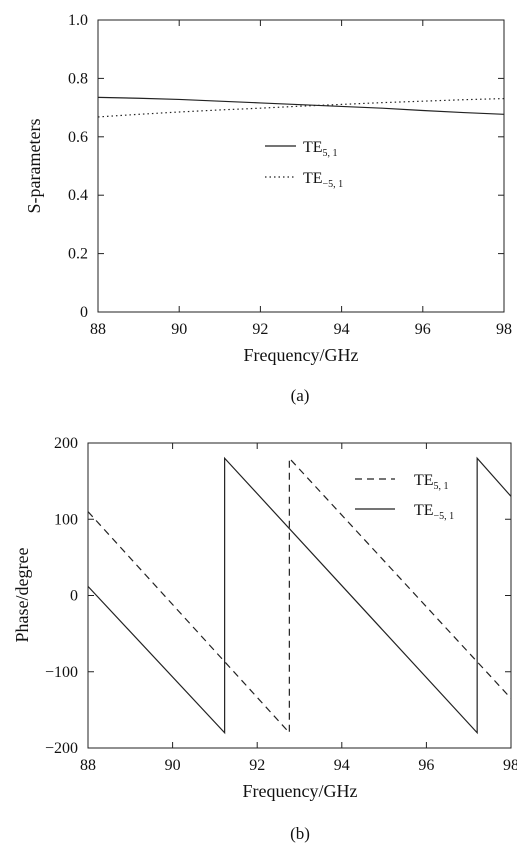  What do you see at coordinates (34, 166) in the screenshot?
I see `y-axis-title-a: S-parameters` at bounding box center [34, 166].